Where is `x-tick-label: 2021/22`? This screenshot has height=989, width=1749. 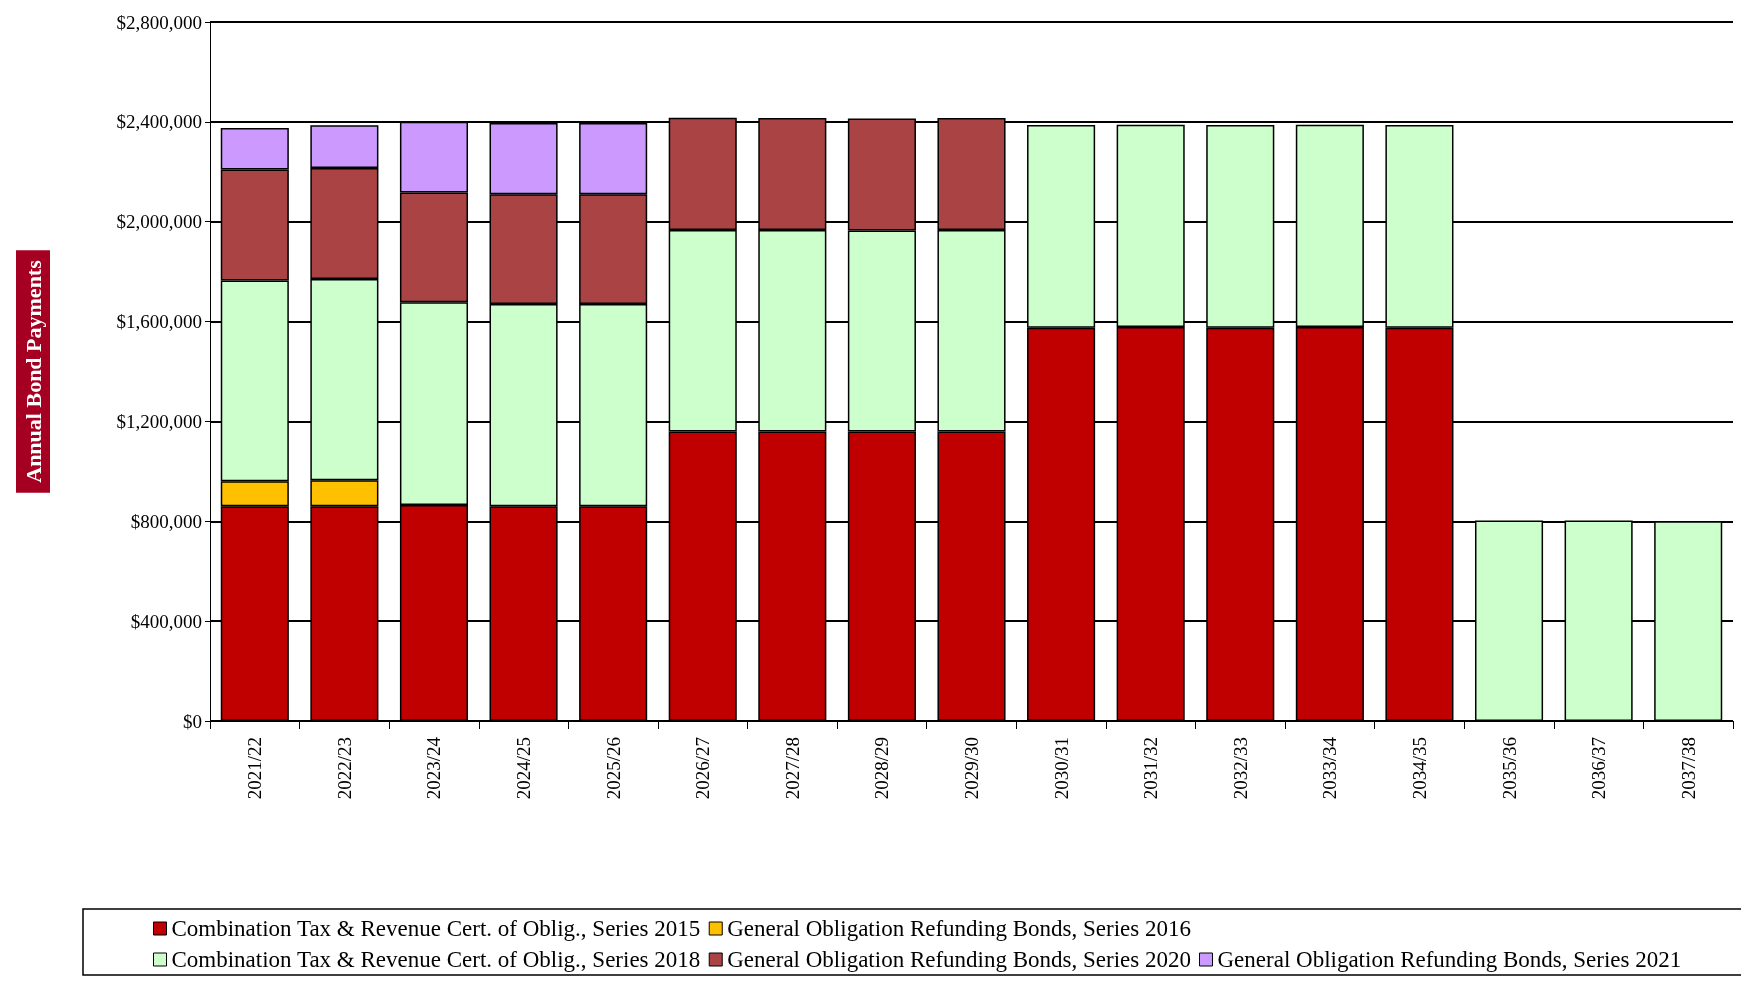 x-tick-label: 2021/22 is located at coordinates (255, 768).